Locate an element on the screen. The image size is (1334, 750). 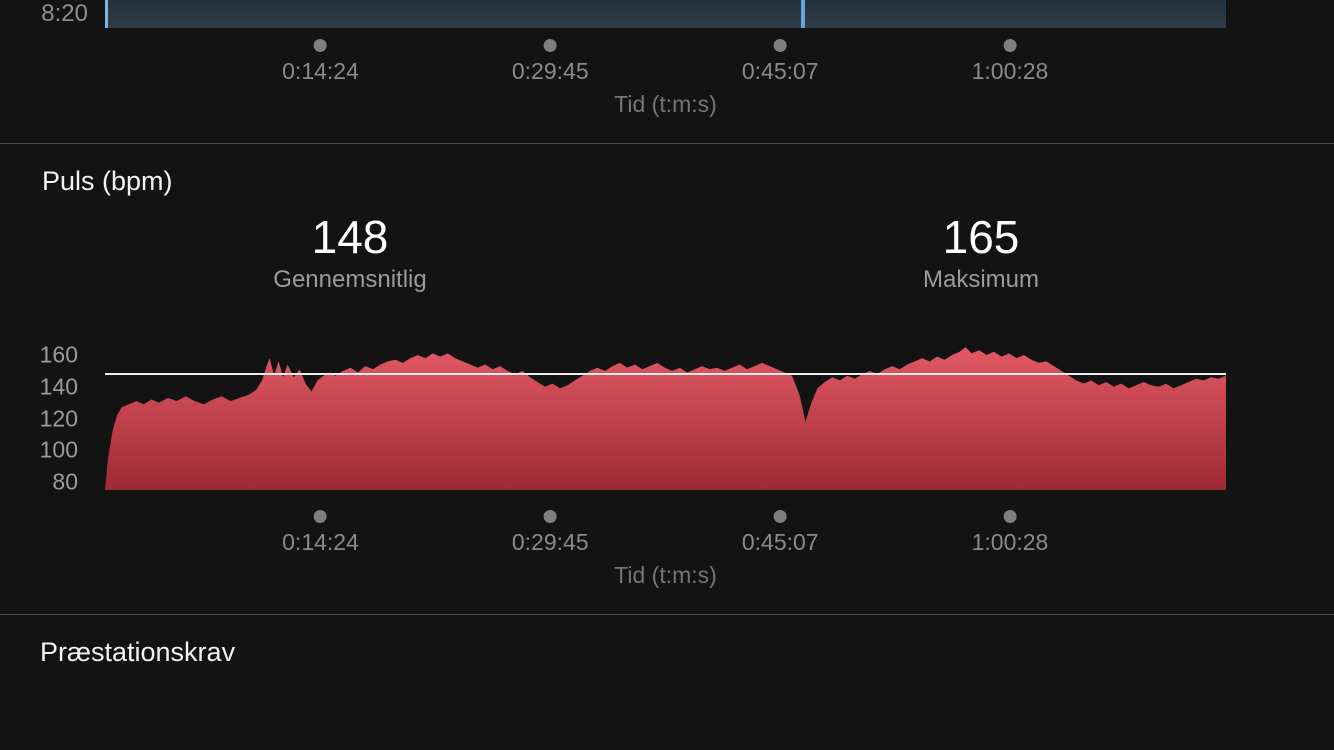
avg-heart-rate-stat: 148 Gennemsnitlig is located at coordinates (349, 252).